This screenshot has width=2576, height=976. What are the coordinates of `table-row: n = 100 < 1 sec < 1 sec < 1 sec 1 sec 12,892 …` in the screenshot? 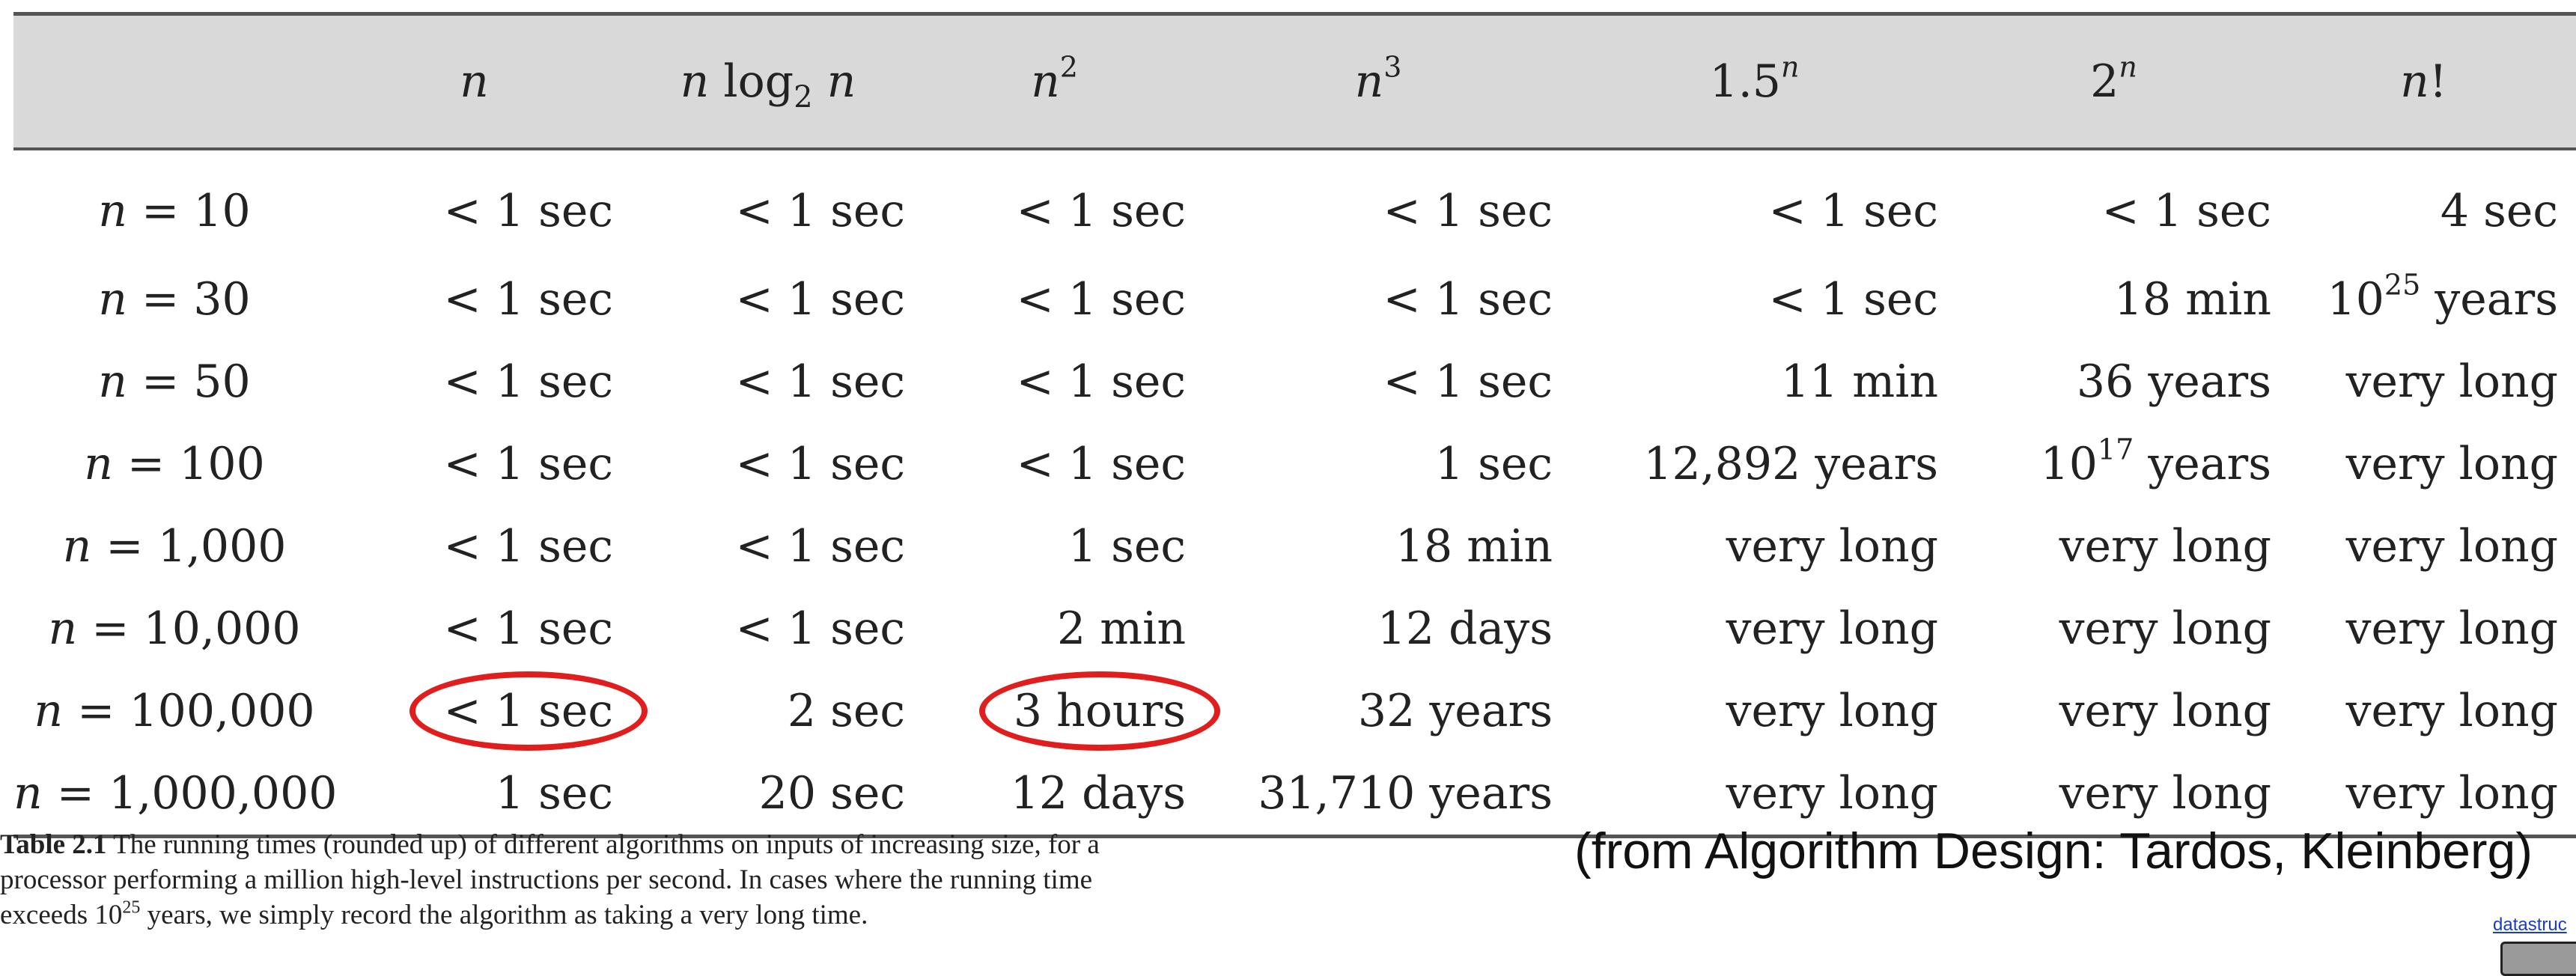 It's located at (1294, 464).